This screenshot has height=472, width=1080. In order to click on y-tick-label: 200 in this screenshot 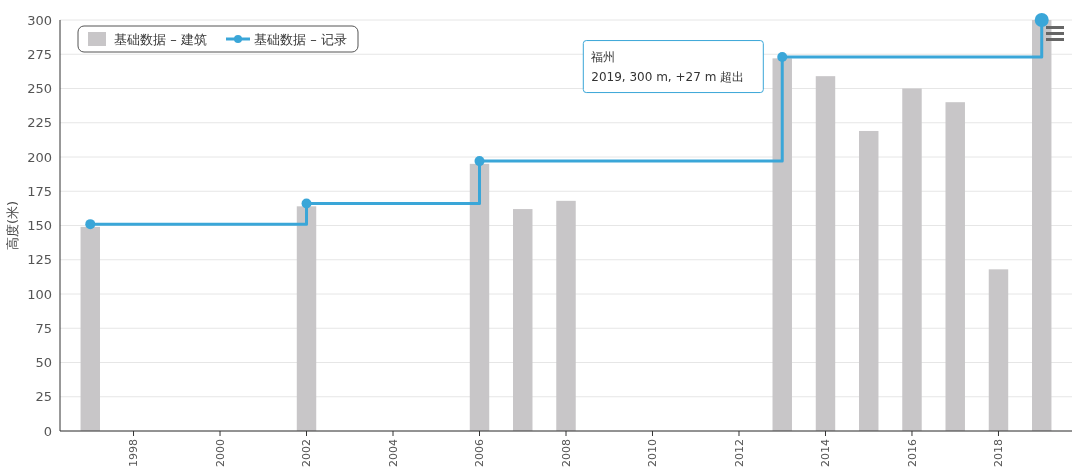, I will do `click(39, 157)`.